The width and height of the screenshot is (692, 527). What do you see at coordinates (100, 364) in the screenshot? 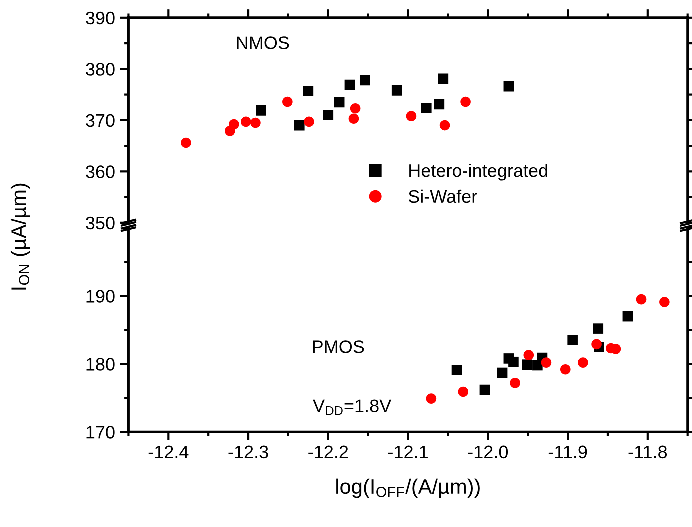
I see `y-tick-label: 180` at bounding box center [100, 364].